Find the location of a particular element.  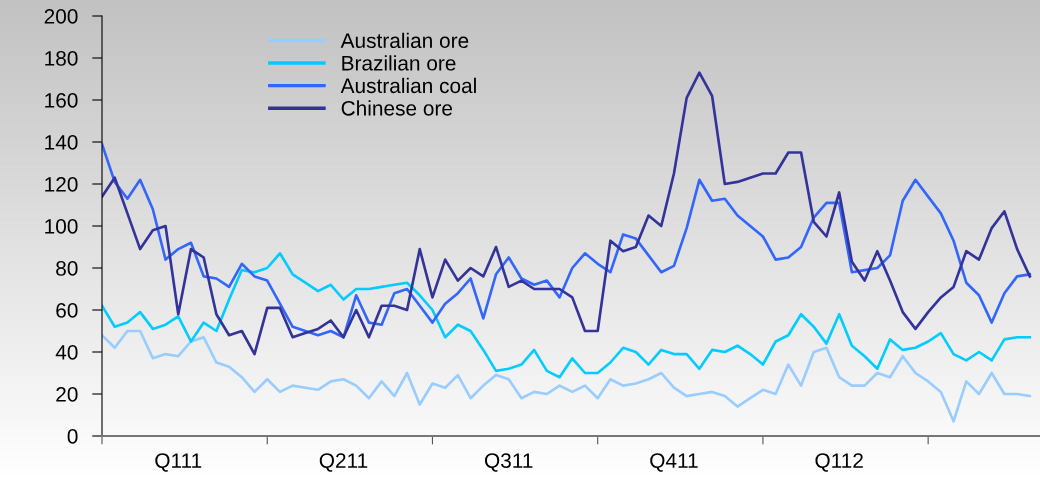

legend-label: Brazilian ore is located at coordinates (399, 63).